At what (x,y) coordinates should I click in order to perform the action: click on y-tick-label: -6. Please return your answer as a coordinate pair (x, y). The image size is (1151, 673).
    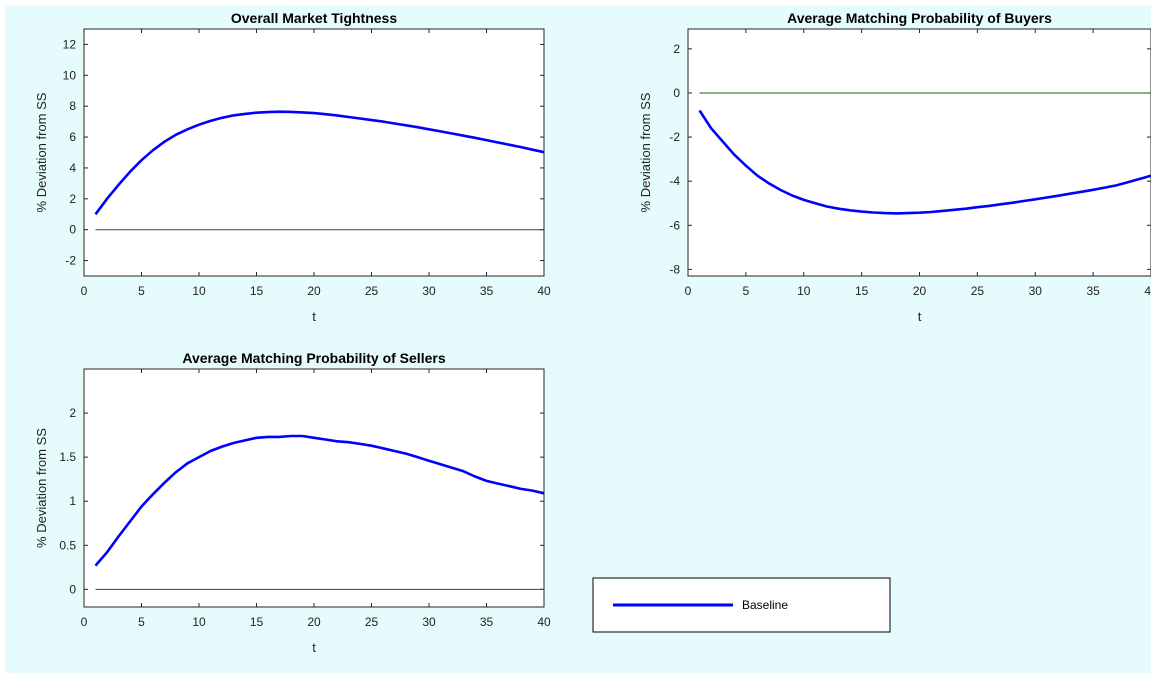
    Looking at the image, I should click on (674, 225).